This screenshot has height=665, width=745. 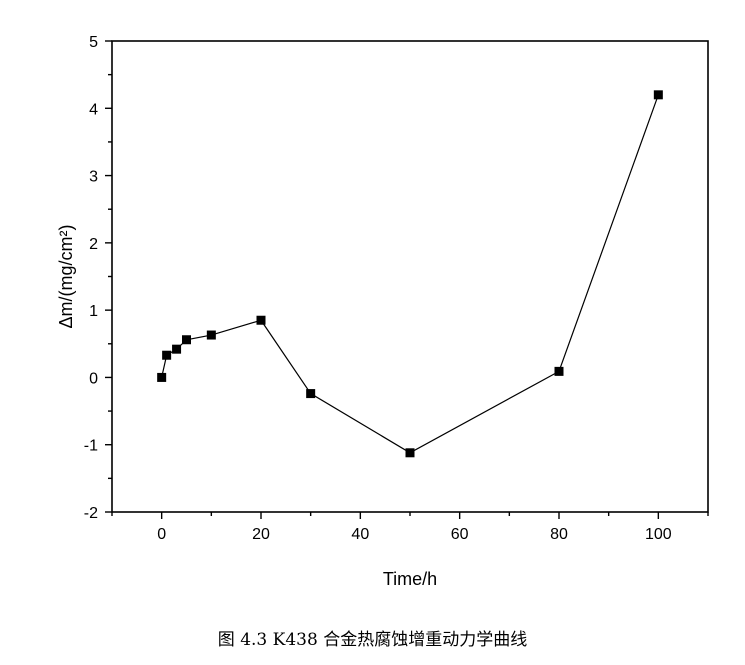 What do you see at coordinates (93, 311) in the screenshot?
I see `y-tick-label: 1` at bounding box center [93, 311].